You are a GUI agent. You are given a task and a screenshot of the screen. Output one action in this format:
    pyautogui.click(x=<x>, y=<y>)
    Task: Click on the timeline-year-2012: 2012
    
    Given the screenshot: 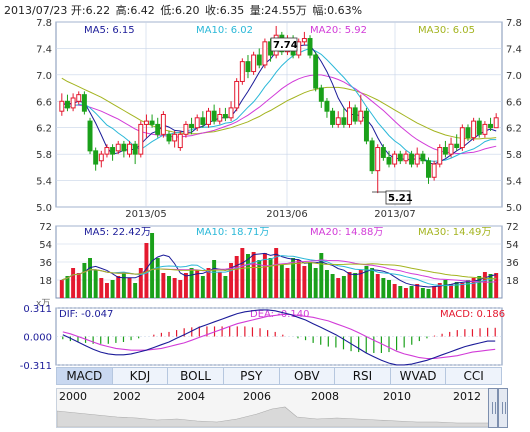 What is the action you would take?
    pyautogui.click(x=467, y=396)
    